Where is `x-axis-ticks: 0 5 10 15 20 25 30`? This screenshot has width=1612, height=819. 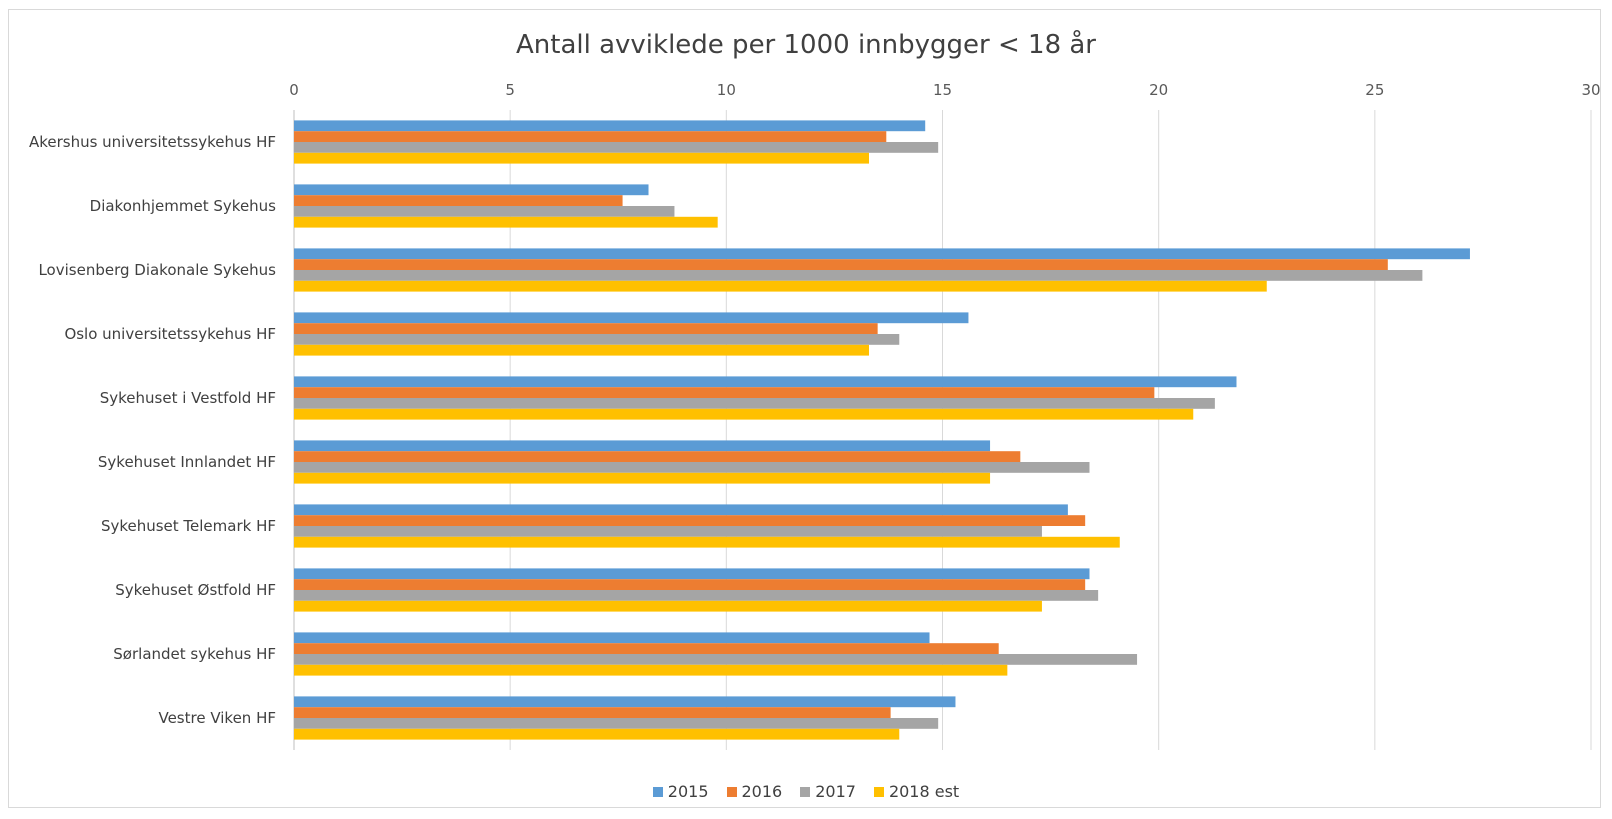
x-axis-ticks: 0 5 10 15 20 25 30 is located at coordinates (944, 90).